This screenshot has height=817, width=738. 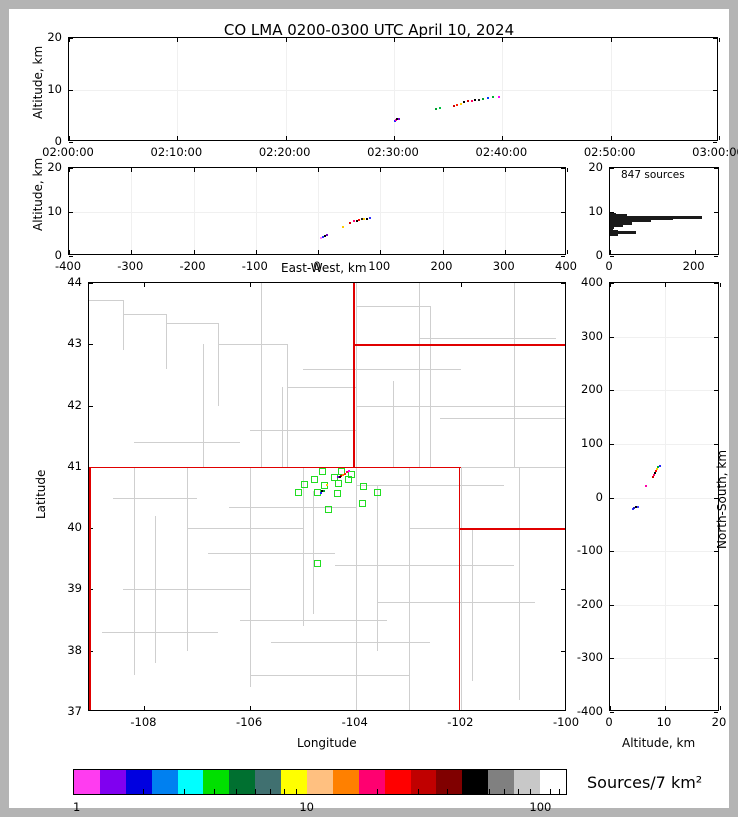 What do you see at coordinates (645, 782) in the screenshot?
I see `colorbar-label: Sources/7 km²` at bounding box center [645, 782].